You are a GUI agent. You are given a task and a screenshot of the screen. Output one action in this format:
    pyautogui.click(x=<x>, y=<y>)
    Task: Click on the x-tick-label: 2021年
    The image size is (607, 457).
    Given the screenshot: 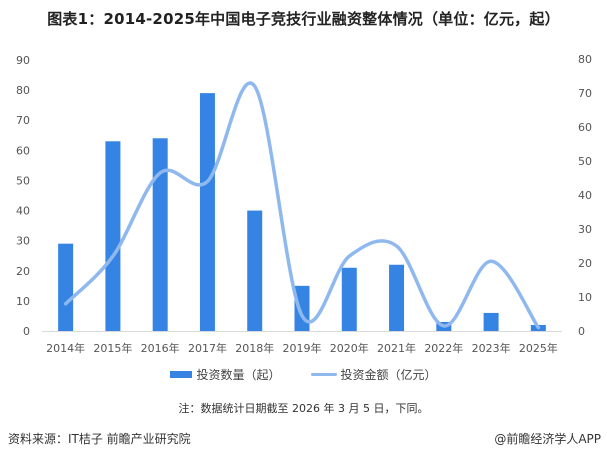 What is the action you would take?
    pyautogui.click(x=396, y=348)
    